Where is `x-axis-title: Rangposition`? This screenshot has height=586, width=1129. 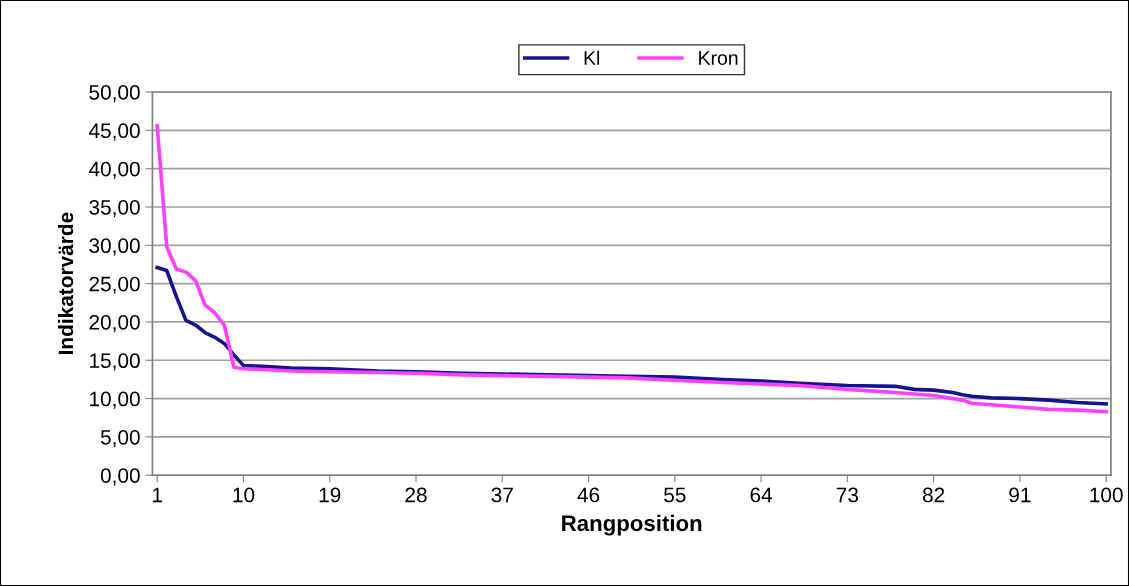
x-axis-title: Rangposition is located at coordinates (632, 525).